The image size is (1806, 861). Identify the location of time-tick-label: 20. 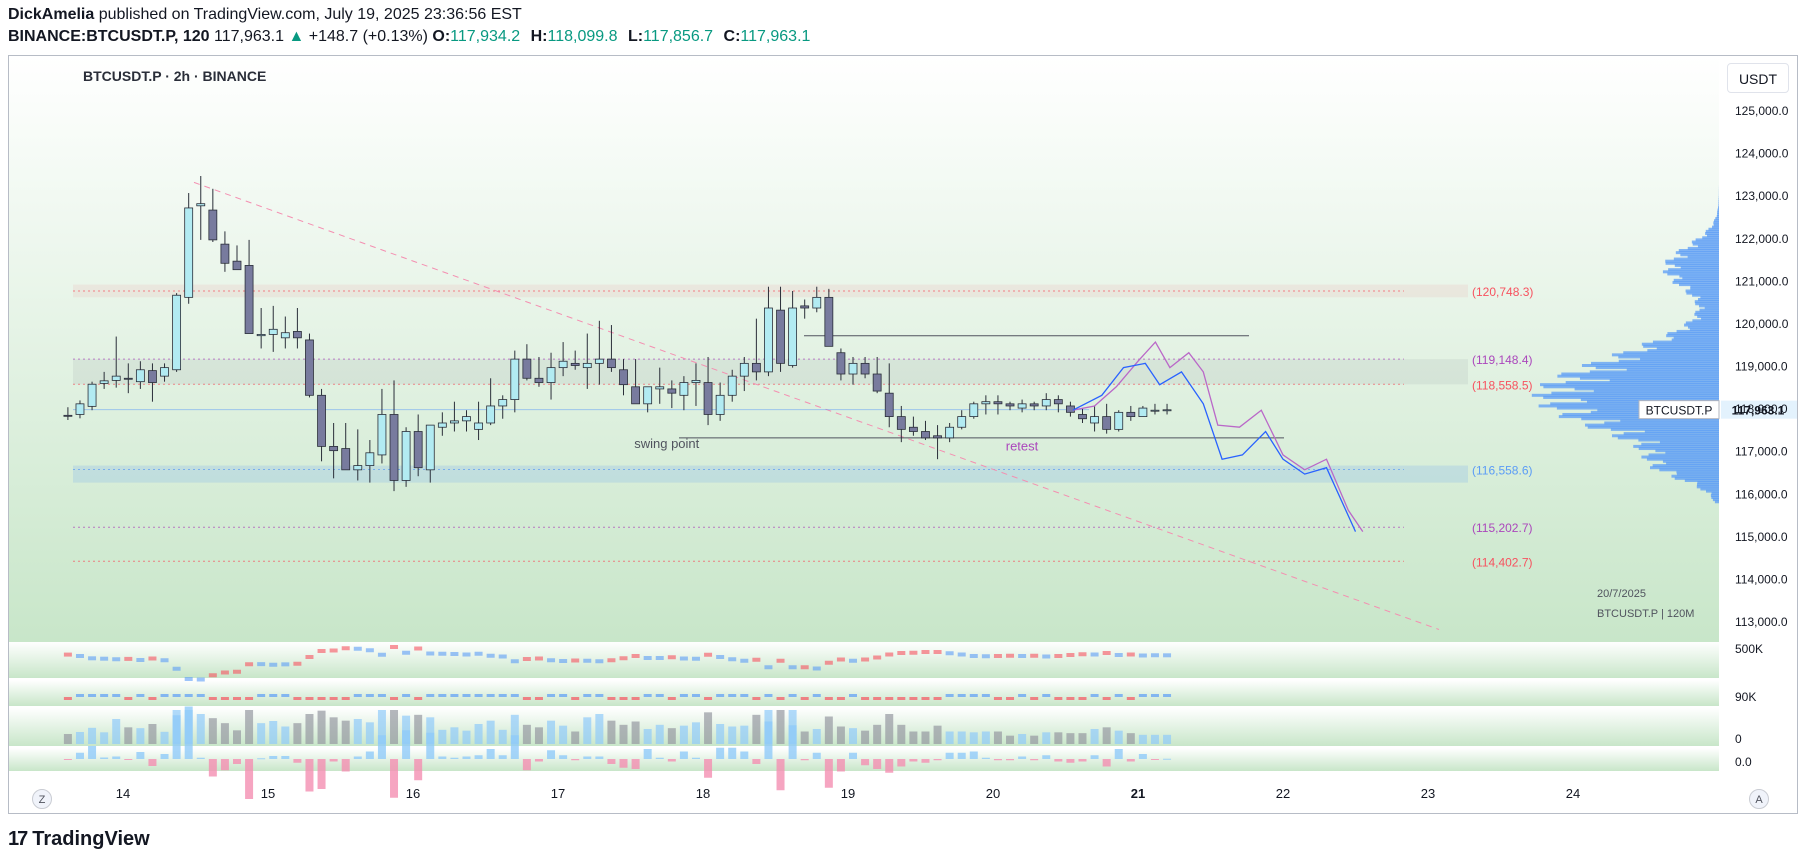
(993, 793).